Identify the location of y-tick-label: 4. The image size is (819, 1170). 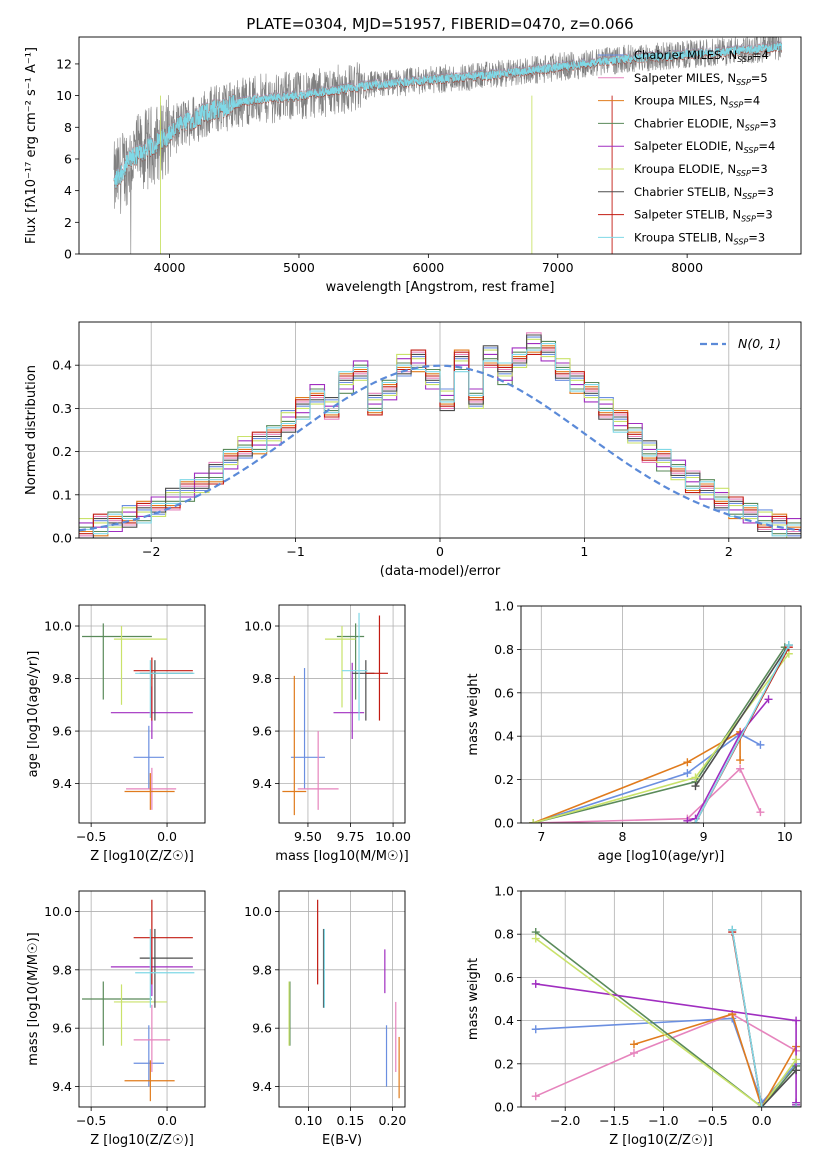
(68, 190).